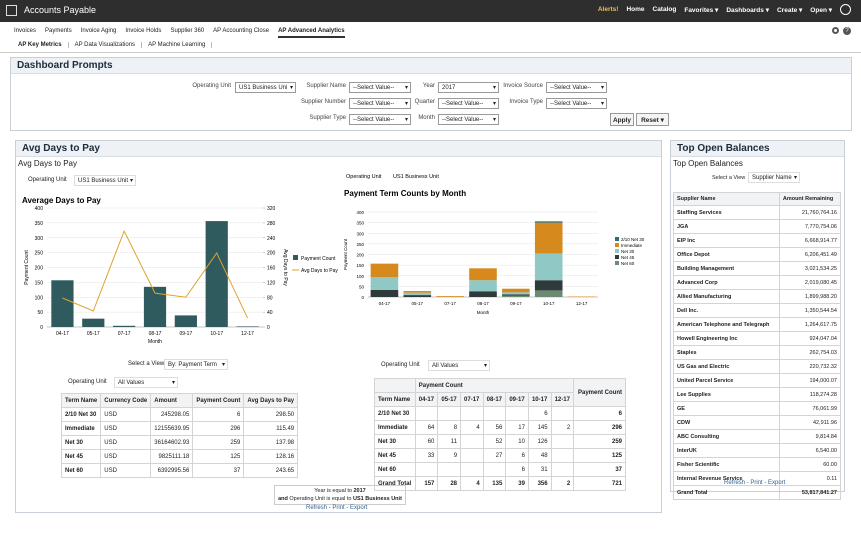 The width and height of the screenshot is (861, 557). What do you see at coordinates (39, 209) in the screenshot?
I see `y-tick-label: 400` at bounding box center [39, 209].